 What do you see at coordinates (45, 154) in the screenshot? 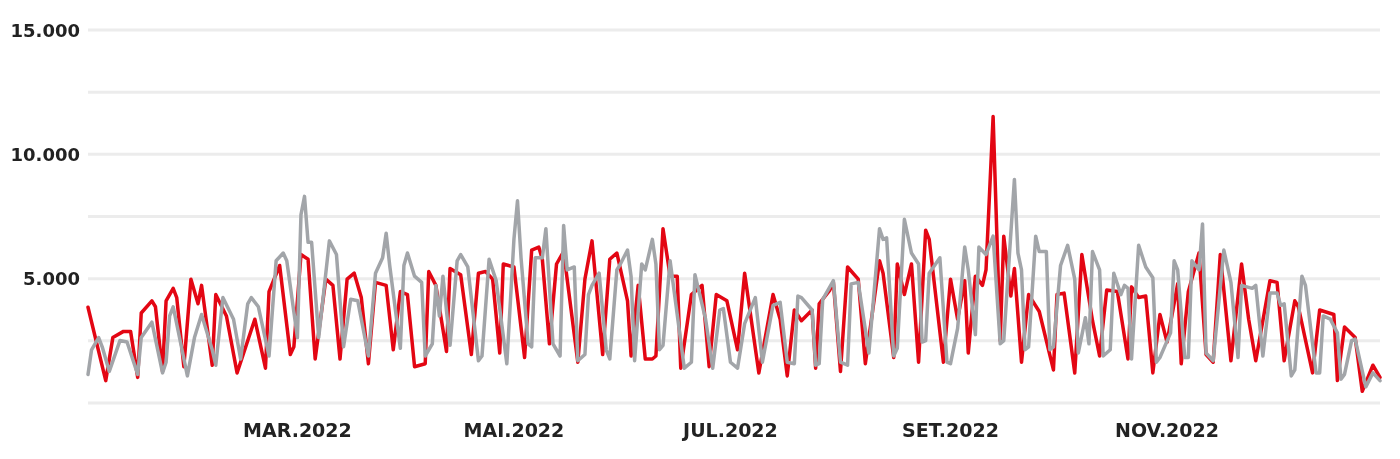
I see `y-tick-label: 10.000` at bounding box center [45, 154].